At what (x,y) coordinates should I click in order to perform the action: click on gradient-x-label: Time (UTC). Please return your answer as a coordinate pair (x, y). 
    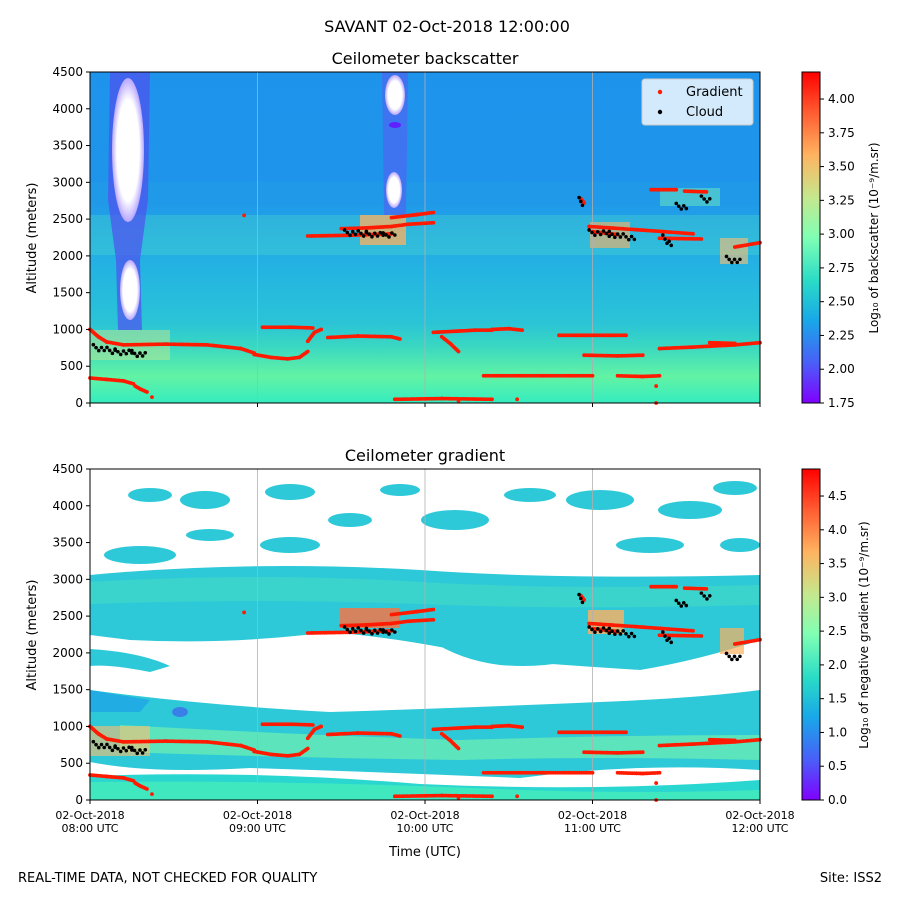
    Looking at the image, I should click on (424, 852).